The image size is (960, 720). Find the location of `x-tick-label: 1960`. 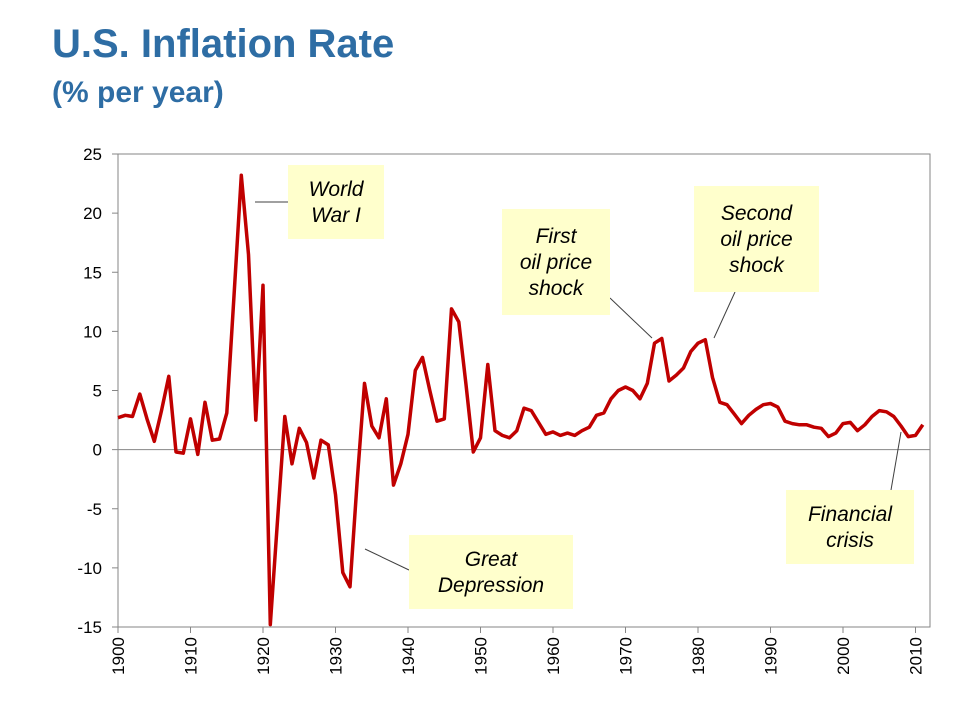

x-tick-label: 1960 is located at coordinates (553, 656).